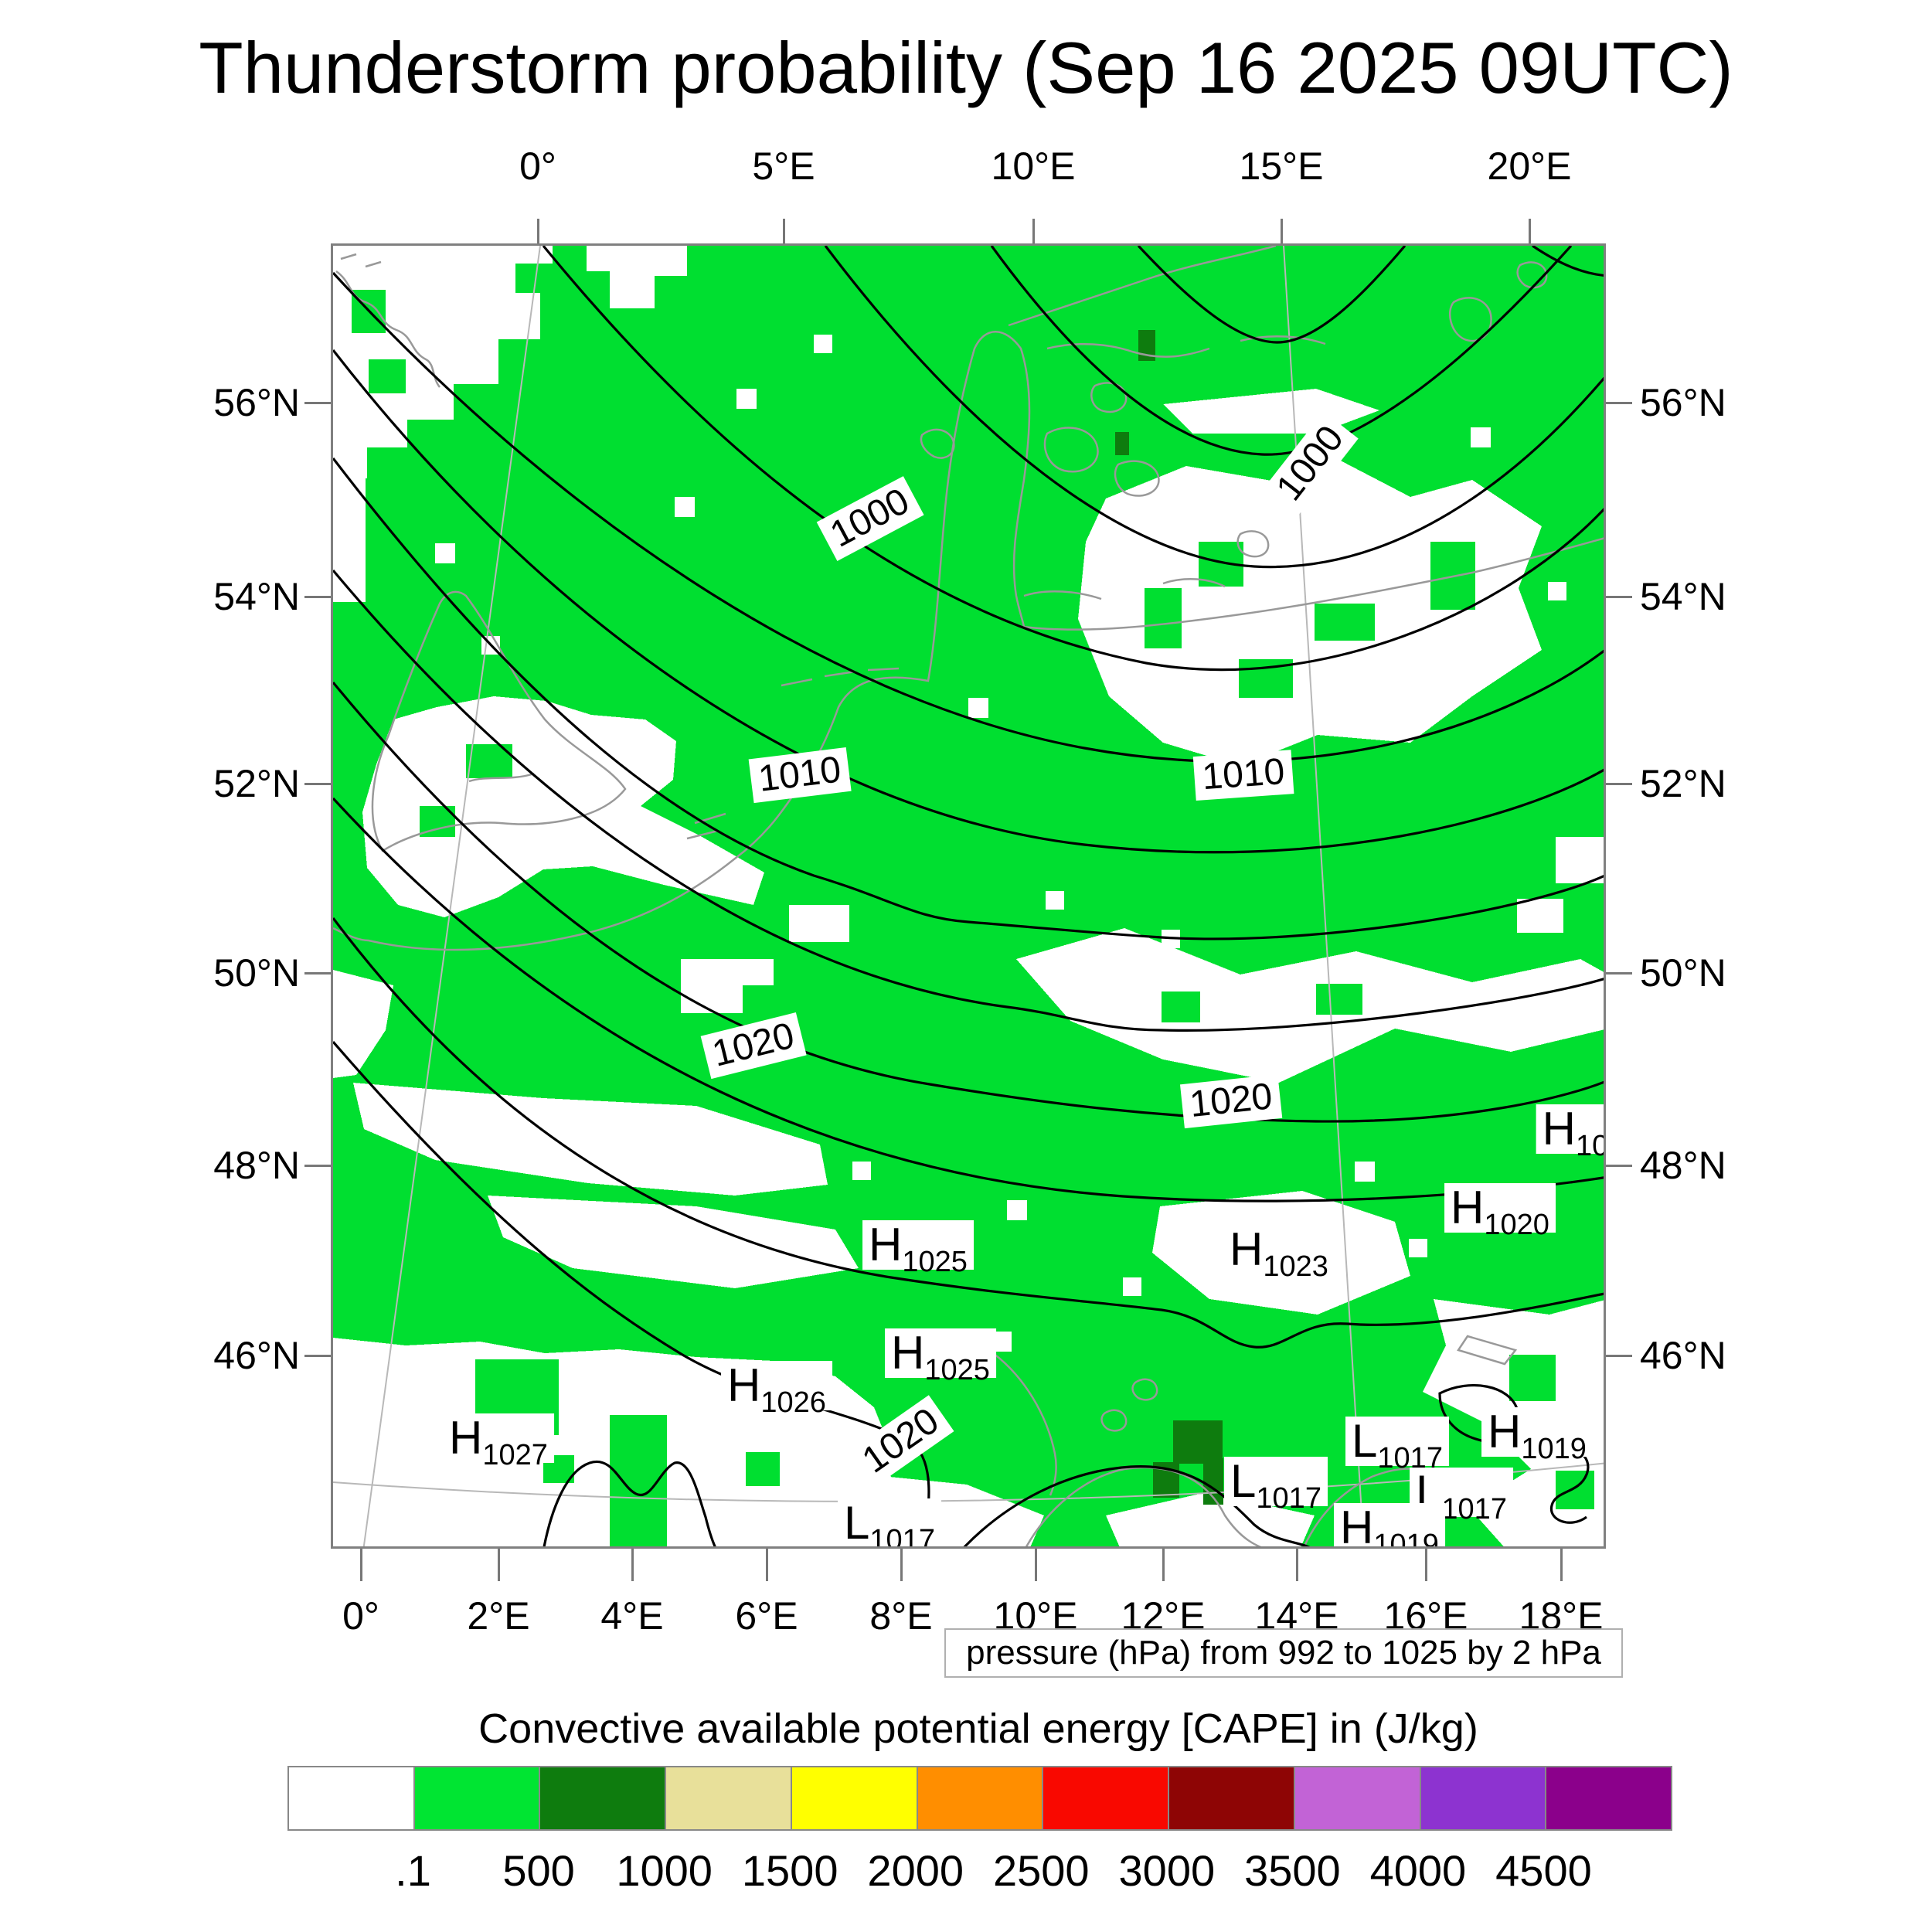 The height and width of the screenshot is (1932, 1932). I want to click on cape-colorbar, so click(979, 1799).